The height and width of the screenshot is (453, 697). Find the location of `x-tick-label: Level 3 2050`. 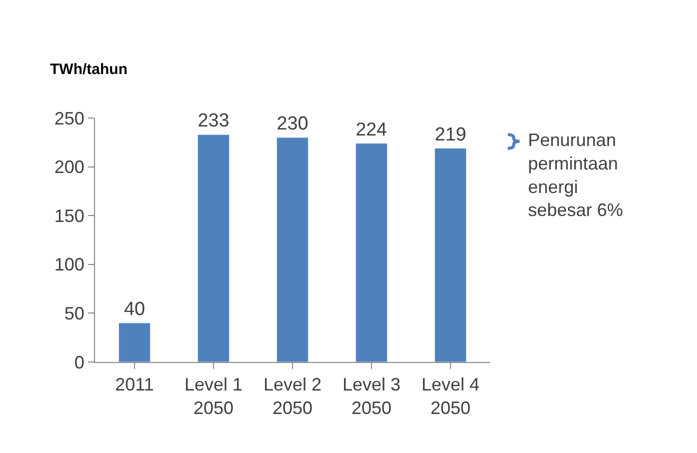

x-tick-label: Level 3 2050 is located at coordinates (371, 396).